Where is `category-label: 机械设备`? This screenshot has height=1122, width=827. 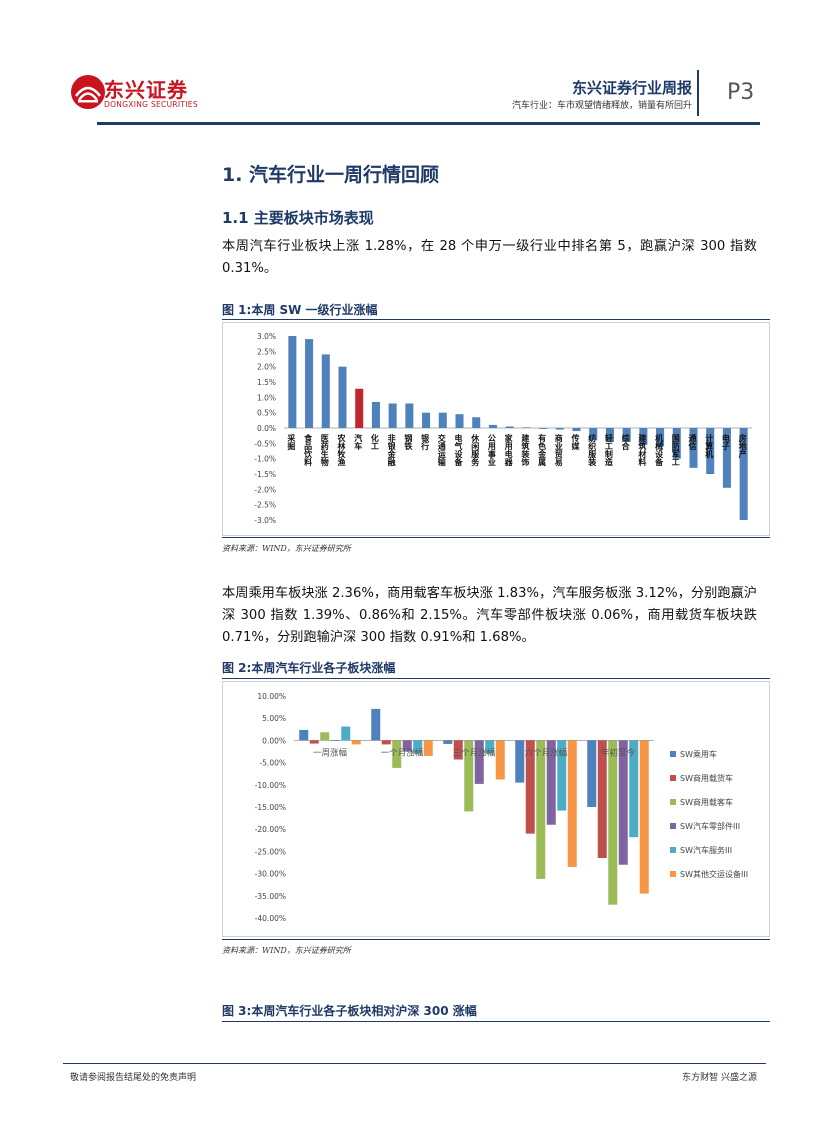 category-label: 机械设备 is located at coordinates (659, 450).